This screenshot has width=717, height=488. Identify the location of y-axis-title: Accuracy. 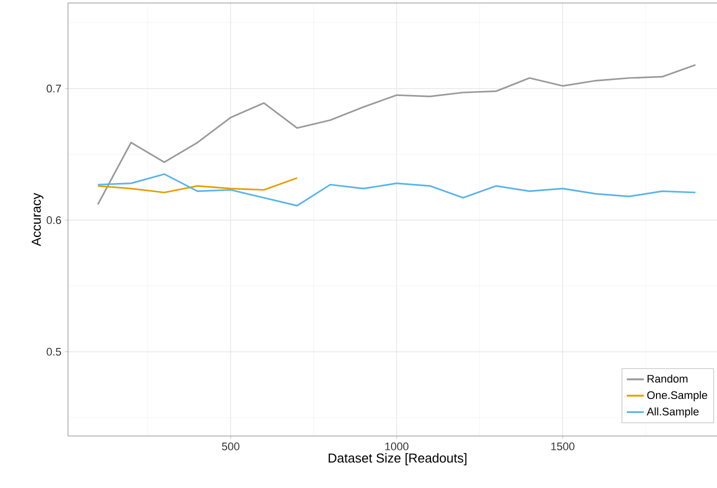
(38, 219).